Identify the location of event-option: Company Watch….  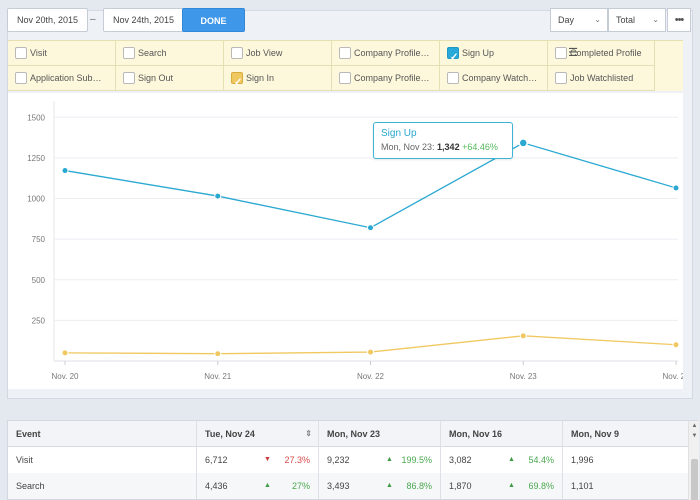
(494, 78).